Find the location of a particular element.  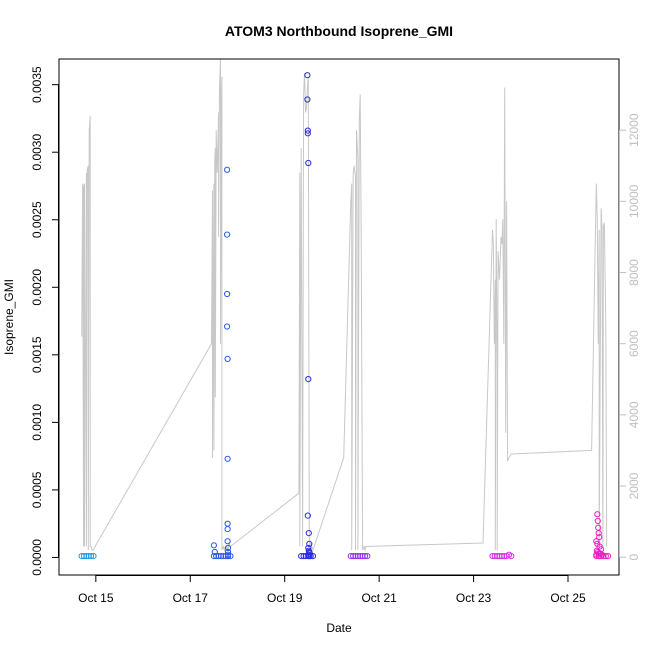

y-tick-label: 0.0035 is located at coordinates (37, 84).